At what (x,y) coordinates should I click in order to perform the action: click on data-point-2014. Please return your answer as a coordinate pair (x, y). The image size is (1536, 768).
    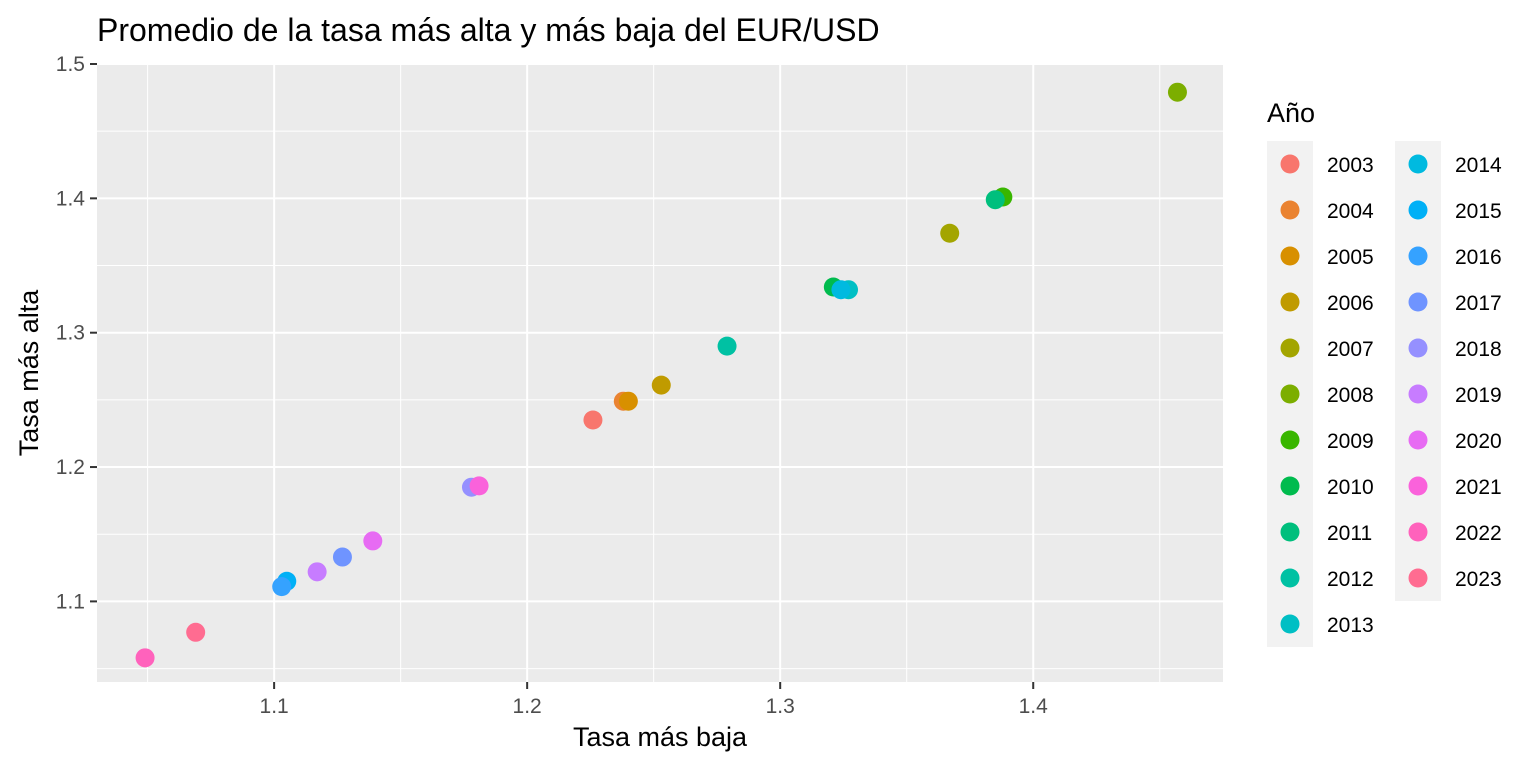
    Looking at the image, I should click on (841, 290).